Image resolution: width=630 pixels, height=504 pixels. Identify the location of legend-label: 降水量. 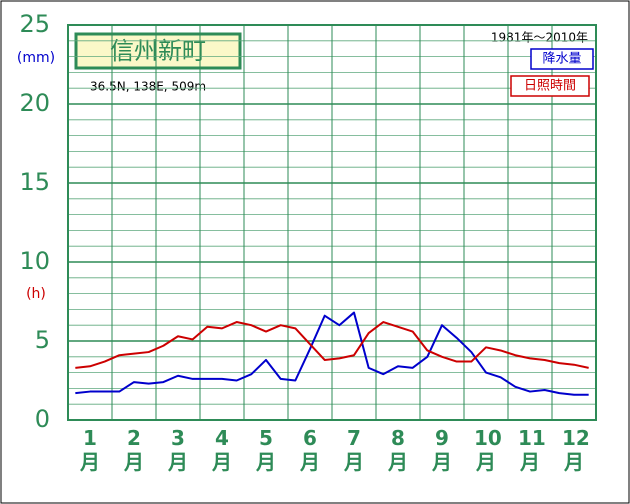
(561, 59).